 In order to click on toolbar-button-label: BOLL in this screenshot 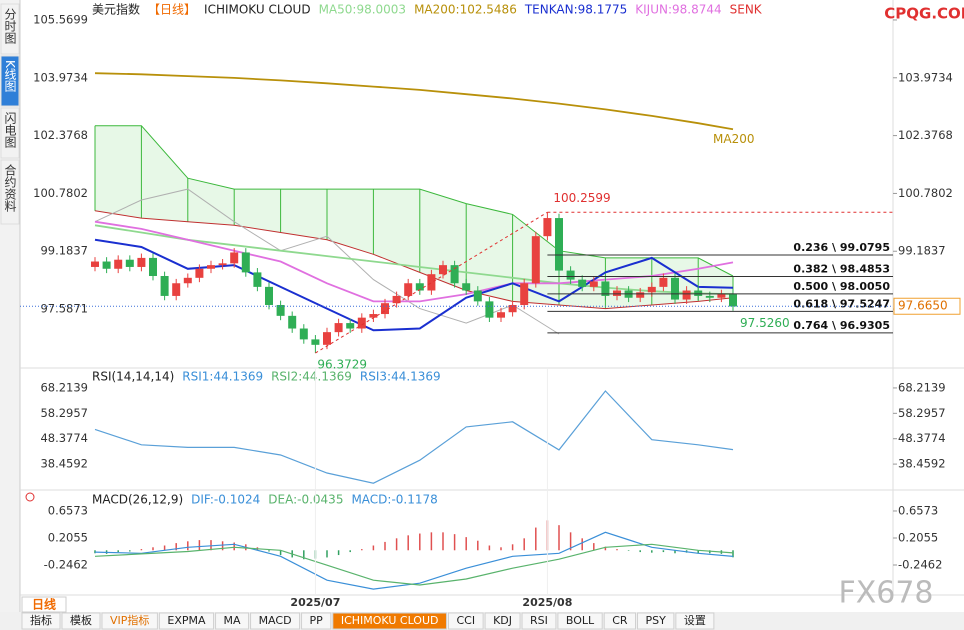, I will do `click(580, 620)`.